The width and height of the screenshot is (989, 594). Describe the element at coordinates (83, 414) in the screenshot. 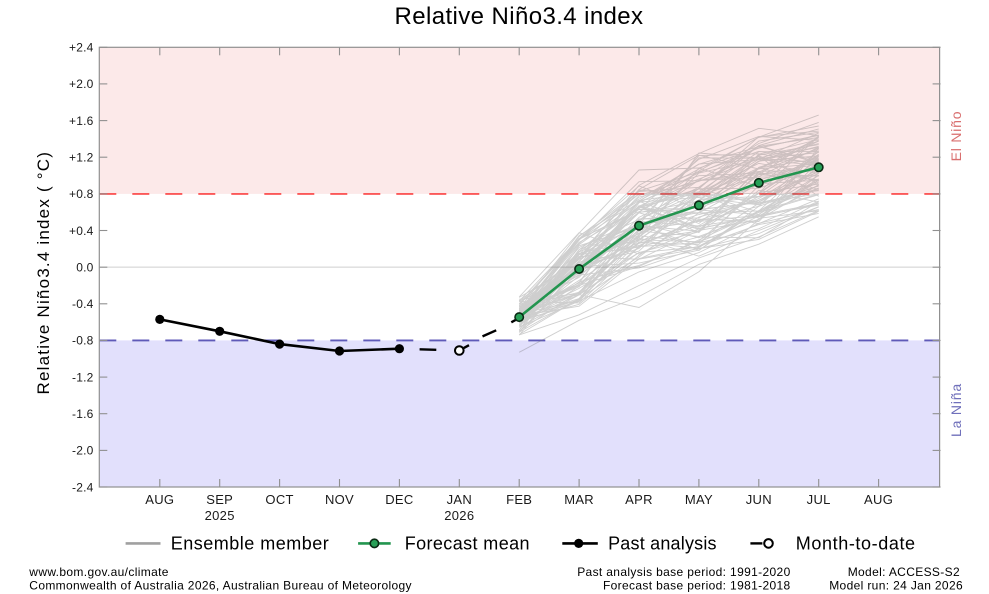

I see `svg-text: -1.6` at that location.